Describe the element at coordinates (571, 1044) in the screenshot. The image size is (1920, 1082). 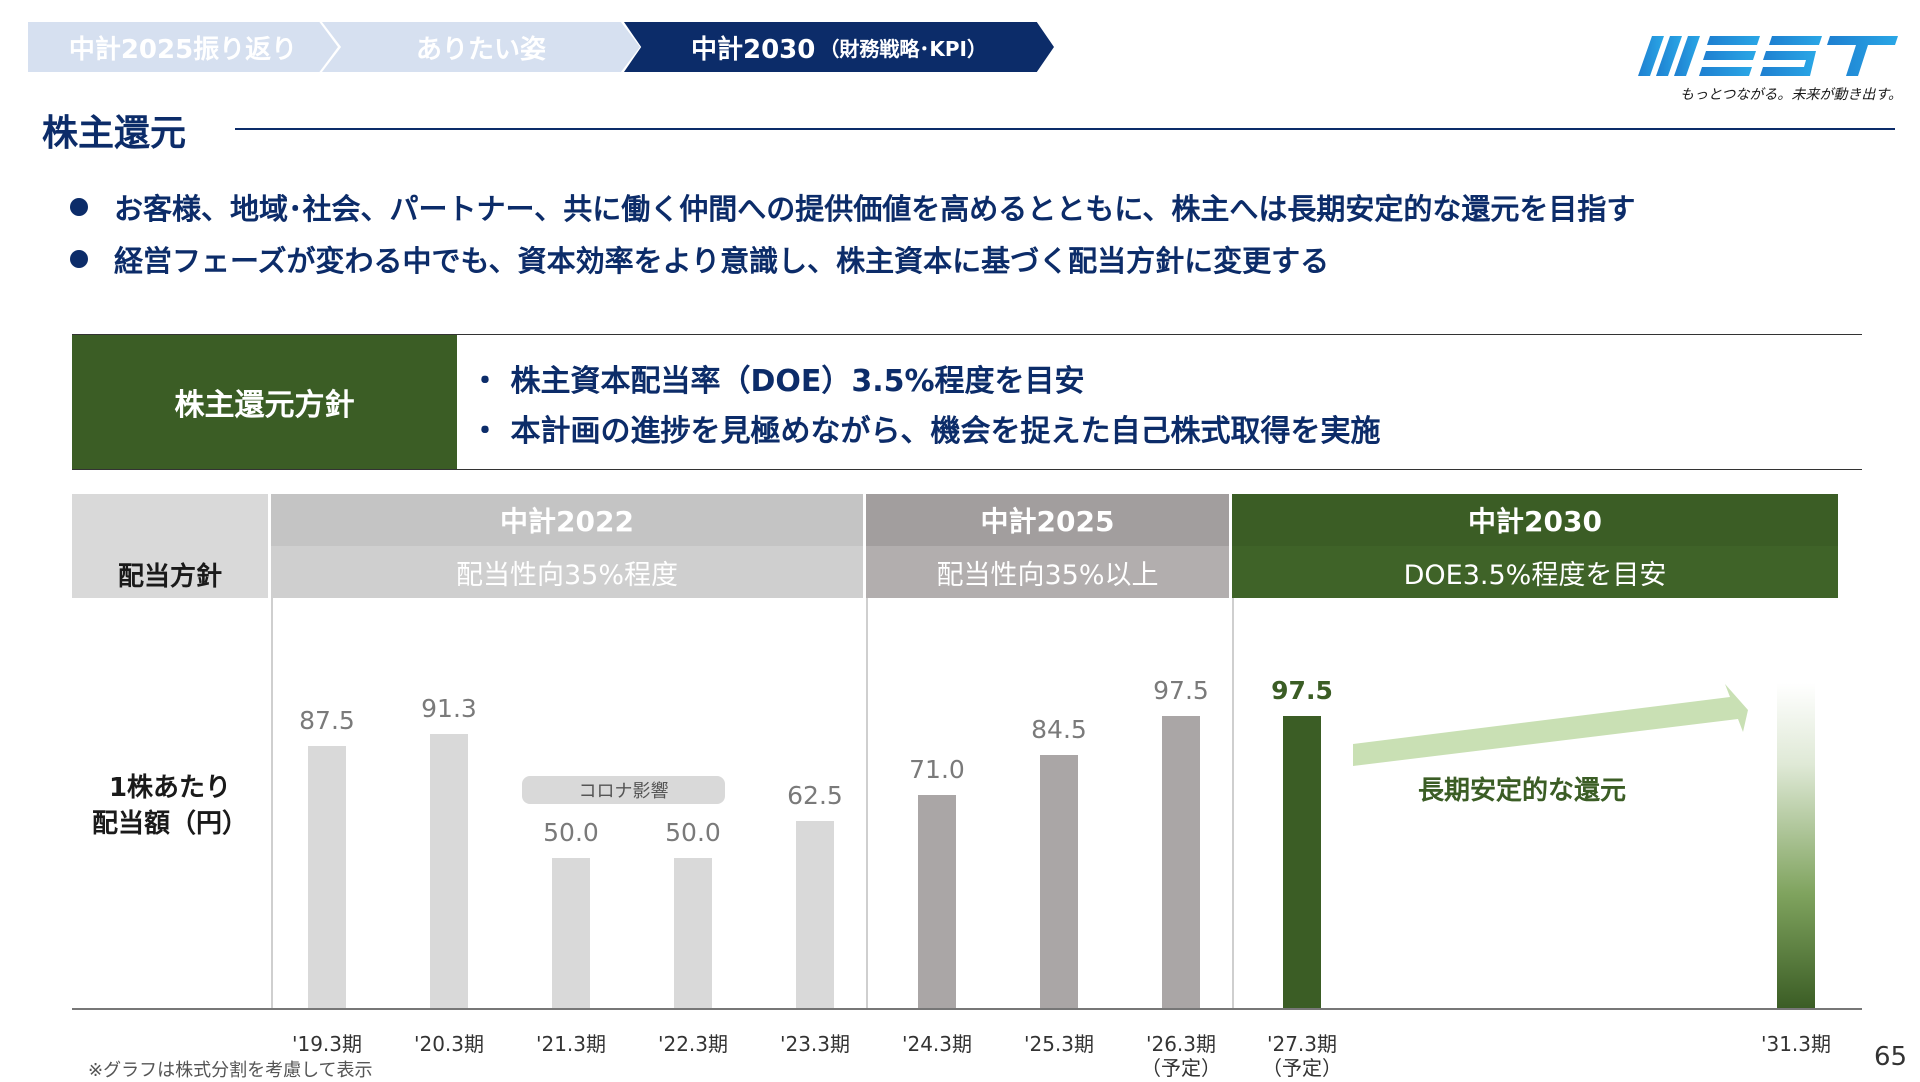
I see `x-tick-label: '21.3期` at that location.